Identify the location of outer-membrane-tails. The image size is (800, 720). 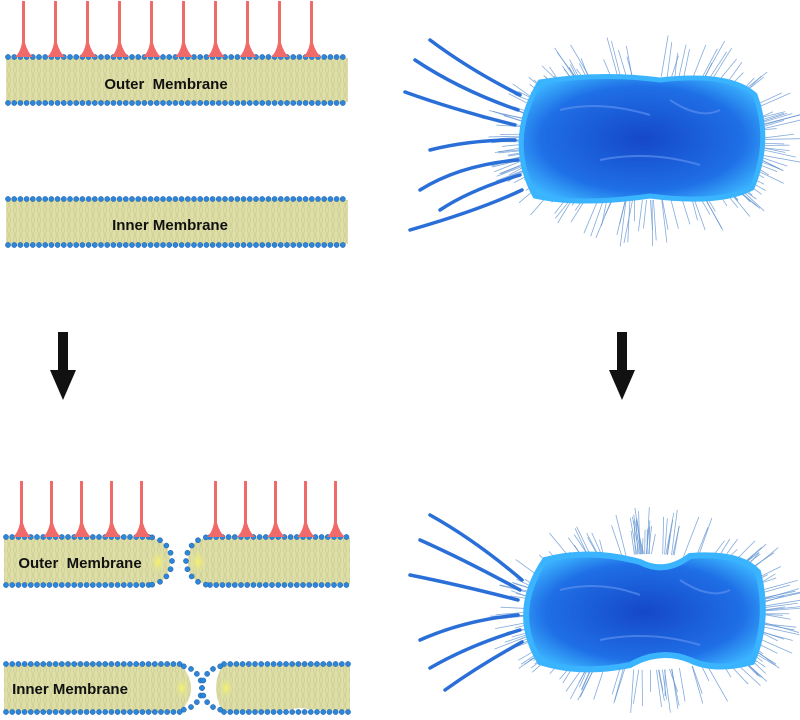
(177, 80).